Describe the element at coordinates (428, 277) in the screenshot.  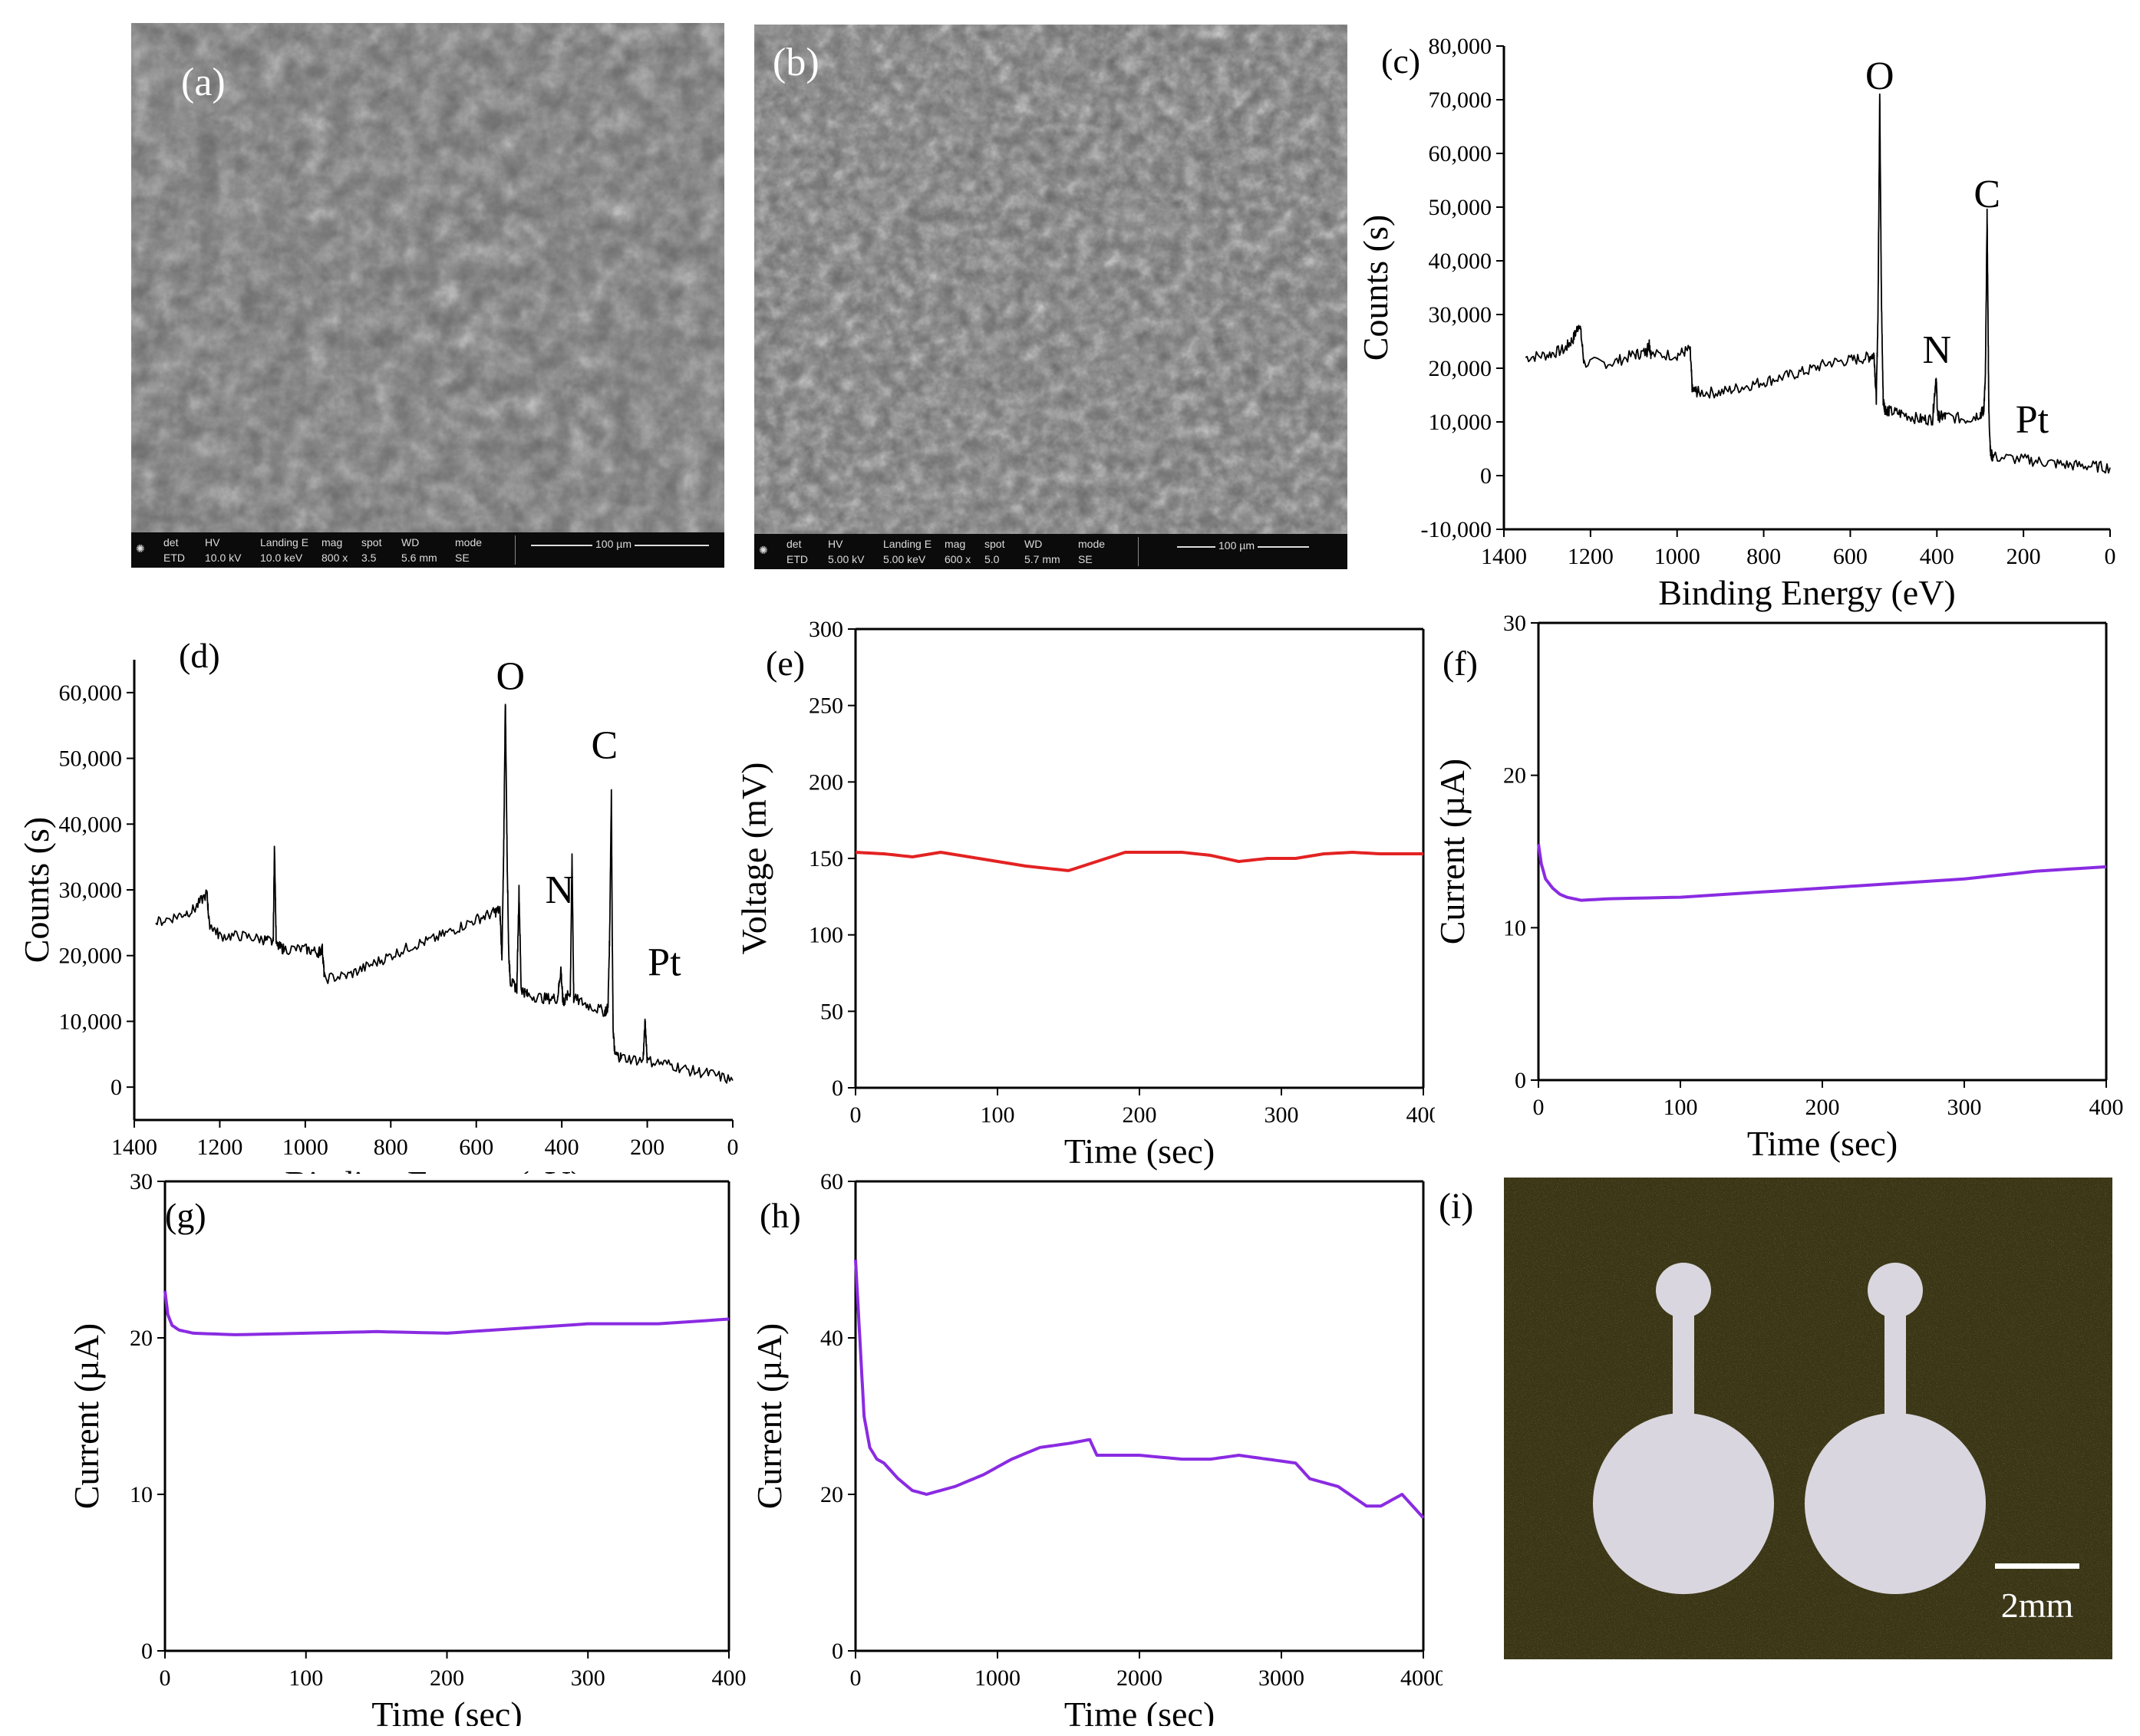
I see `sem-texture-a` at that location.